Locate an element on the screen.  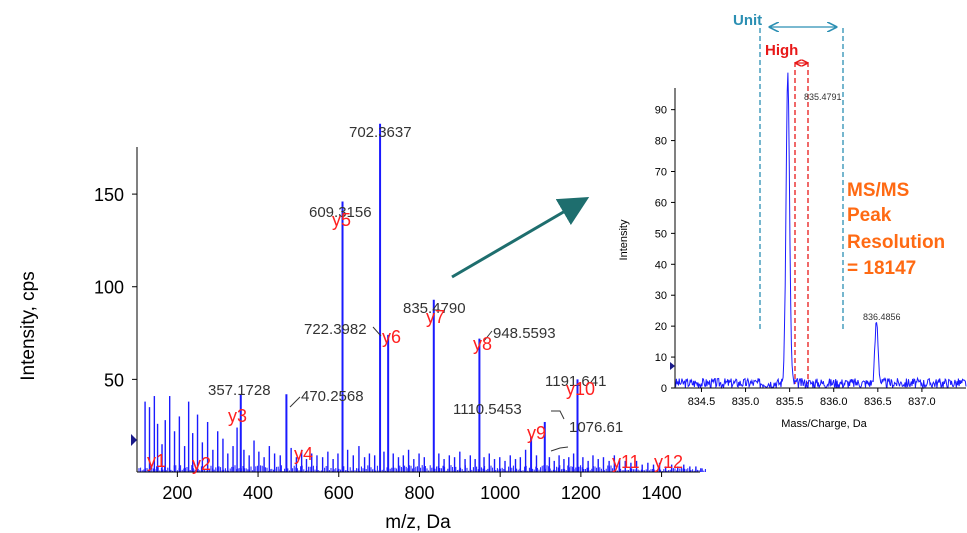
noise-peaks is located at coordinates (422, 434).